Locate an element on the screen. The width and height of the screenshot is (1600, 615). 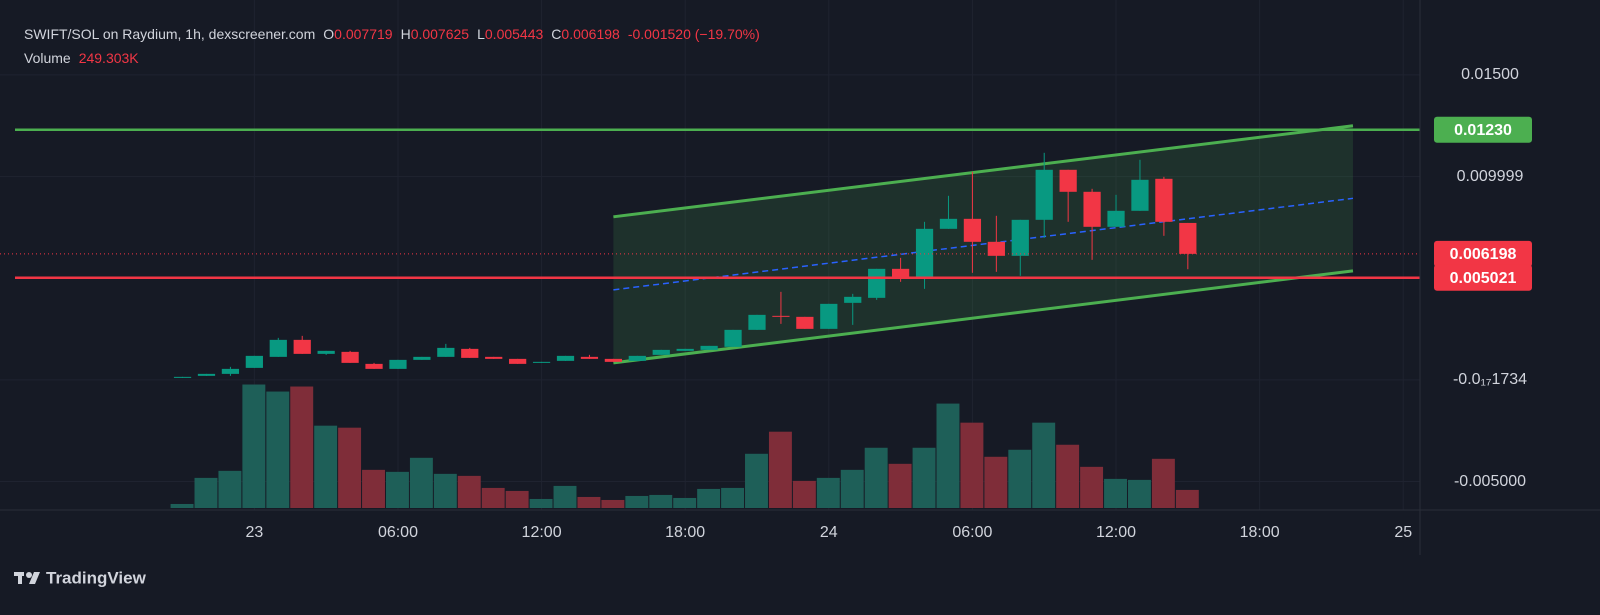
brand-logo: TradingView is located at coordinates (80, 577).